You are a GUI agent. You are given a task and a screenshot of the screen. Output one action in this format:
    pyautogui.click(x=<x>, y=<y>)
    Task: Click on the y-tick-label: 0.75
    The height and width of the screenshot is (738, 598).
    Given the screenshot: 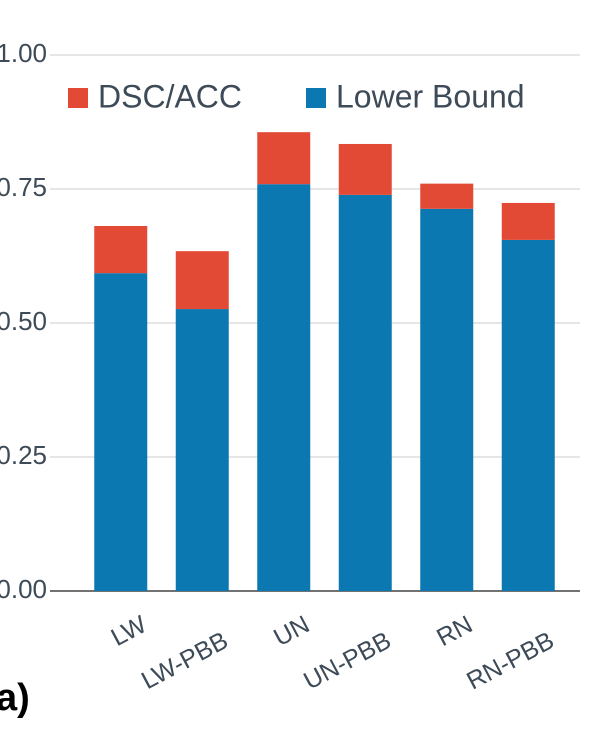 What is the action you would take?
    pyautogui.click(x=23, y=187)
    